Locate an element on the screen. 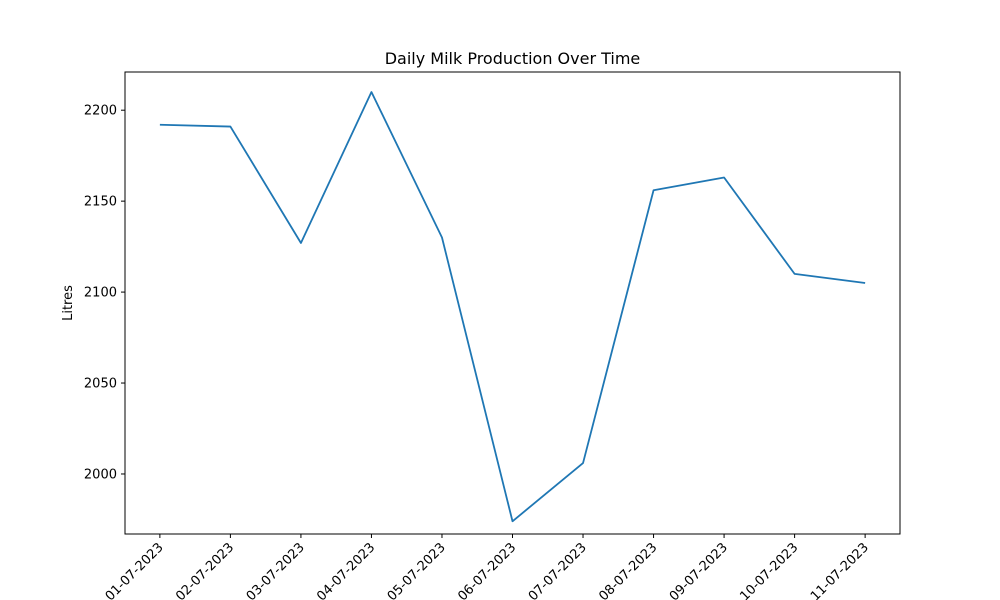 The image size is (1000, 600). y-tick-label: 2200 is located at coordinates (100, 111).